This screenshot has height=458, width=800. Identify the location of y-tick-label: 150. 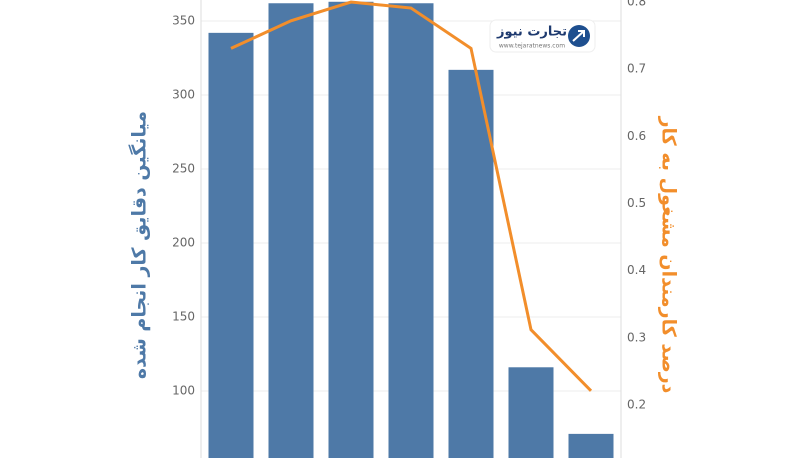
(183, 316).